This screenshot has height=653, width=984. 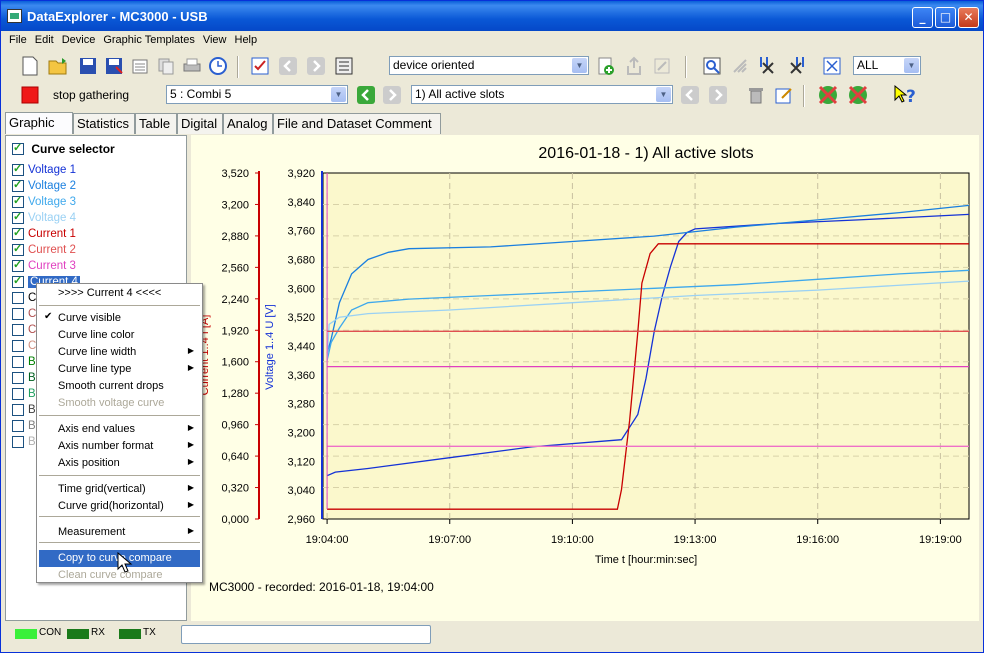 What do you see at coordinates (768, 66) in the screenshot?
I see `cut-left-icon` at bounding box center [768, 66].